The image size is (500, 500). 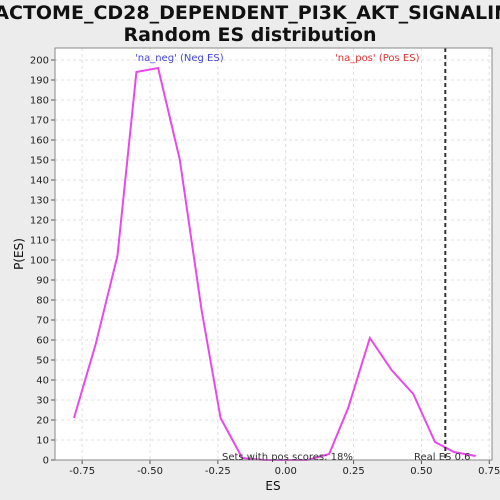 What do you see at coordinates (42, 441) in the screenshot?
I see `y-tick-label: 10` at bounding box center [42, 441].